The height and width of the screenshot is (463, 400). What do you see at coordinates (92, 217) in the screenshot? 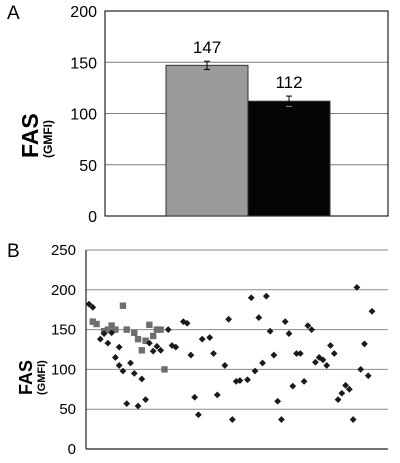
I see `panel-a-ytick-label: 0` at bounding box center [92, 217].